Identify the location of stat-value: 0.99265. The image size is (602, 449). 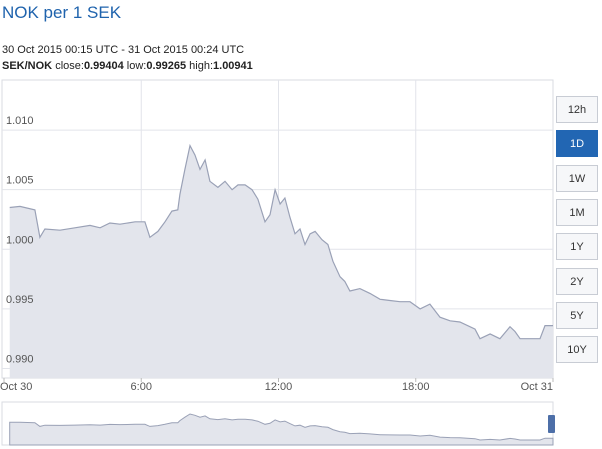
(166, 66).